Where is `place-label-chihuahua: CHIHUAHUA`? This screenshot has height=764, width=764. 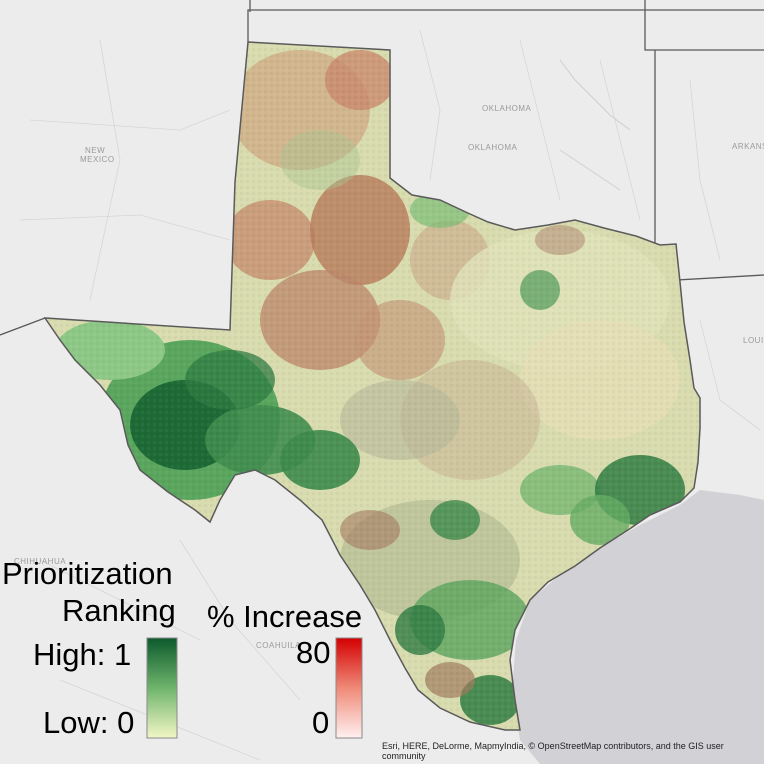 place-label-chihuahua: CHIHUAHUA is located at coordinates (40, 561).